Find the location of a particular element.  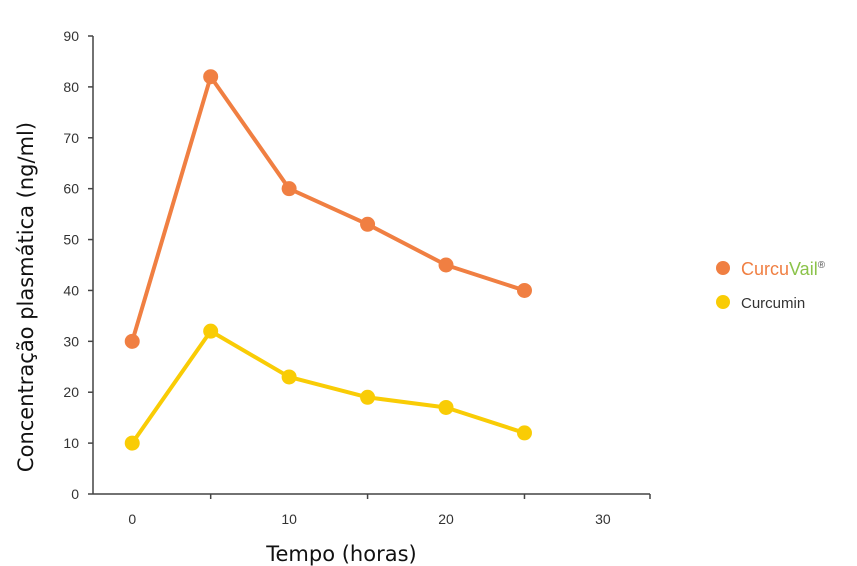

legend-marker-curcuvail is located at coordinates (723, 268).